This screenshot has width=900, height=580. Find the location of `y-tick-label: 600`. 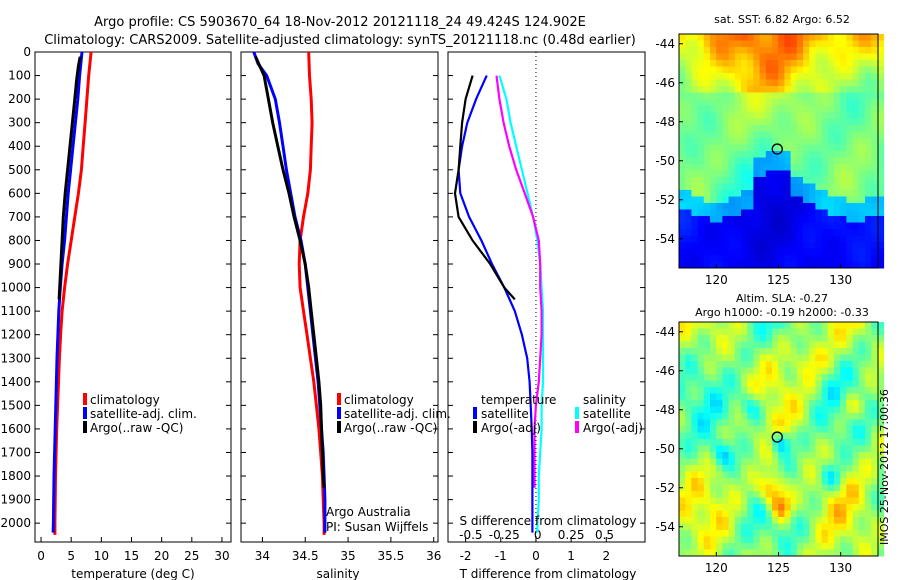

y-tick-label: 600 is located at coordinates (19, 193).